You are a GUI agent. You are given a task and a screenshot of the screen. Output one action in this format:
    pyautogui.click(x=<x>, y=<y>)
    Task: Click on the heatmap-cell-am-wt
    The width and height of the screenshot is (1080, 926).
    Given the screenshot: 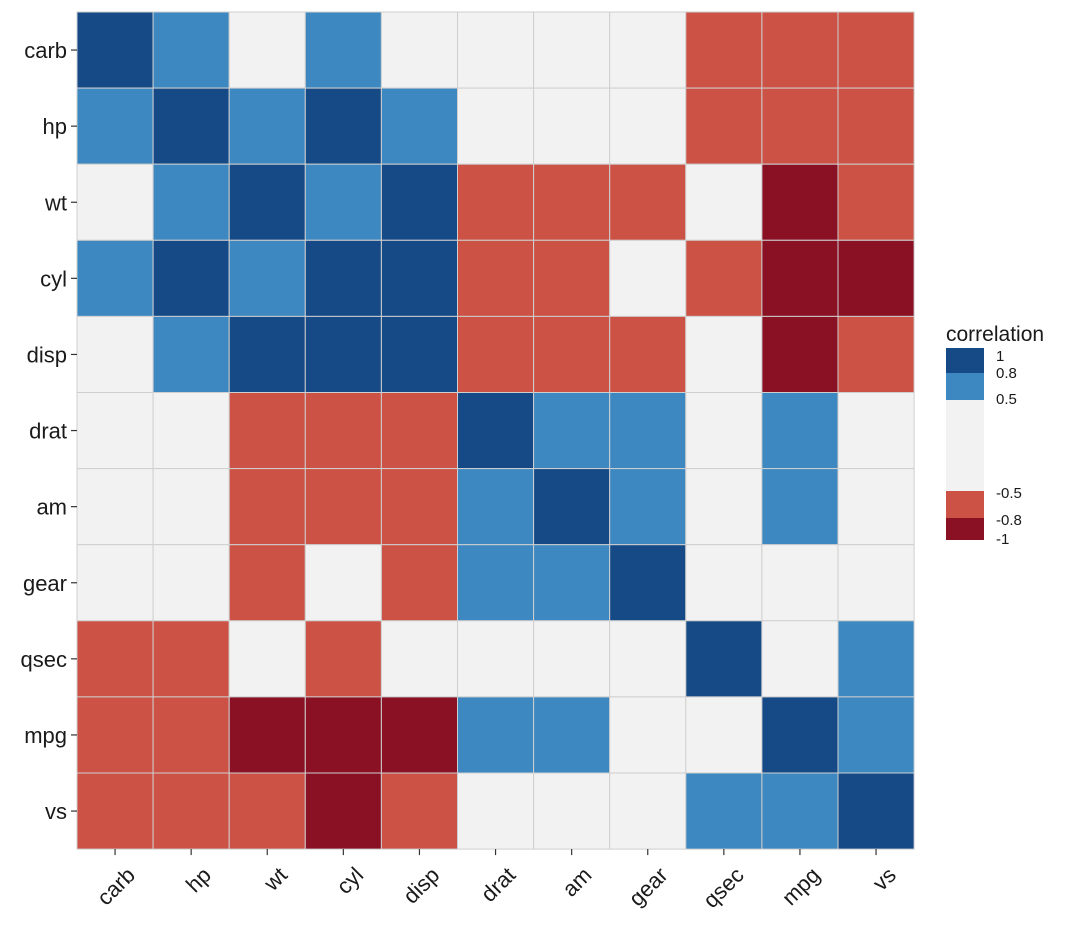 What is the action you would take?
    pyautogui.click(x=267, y=507)
    